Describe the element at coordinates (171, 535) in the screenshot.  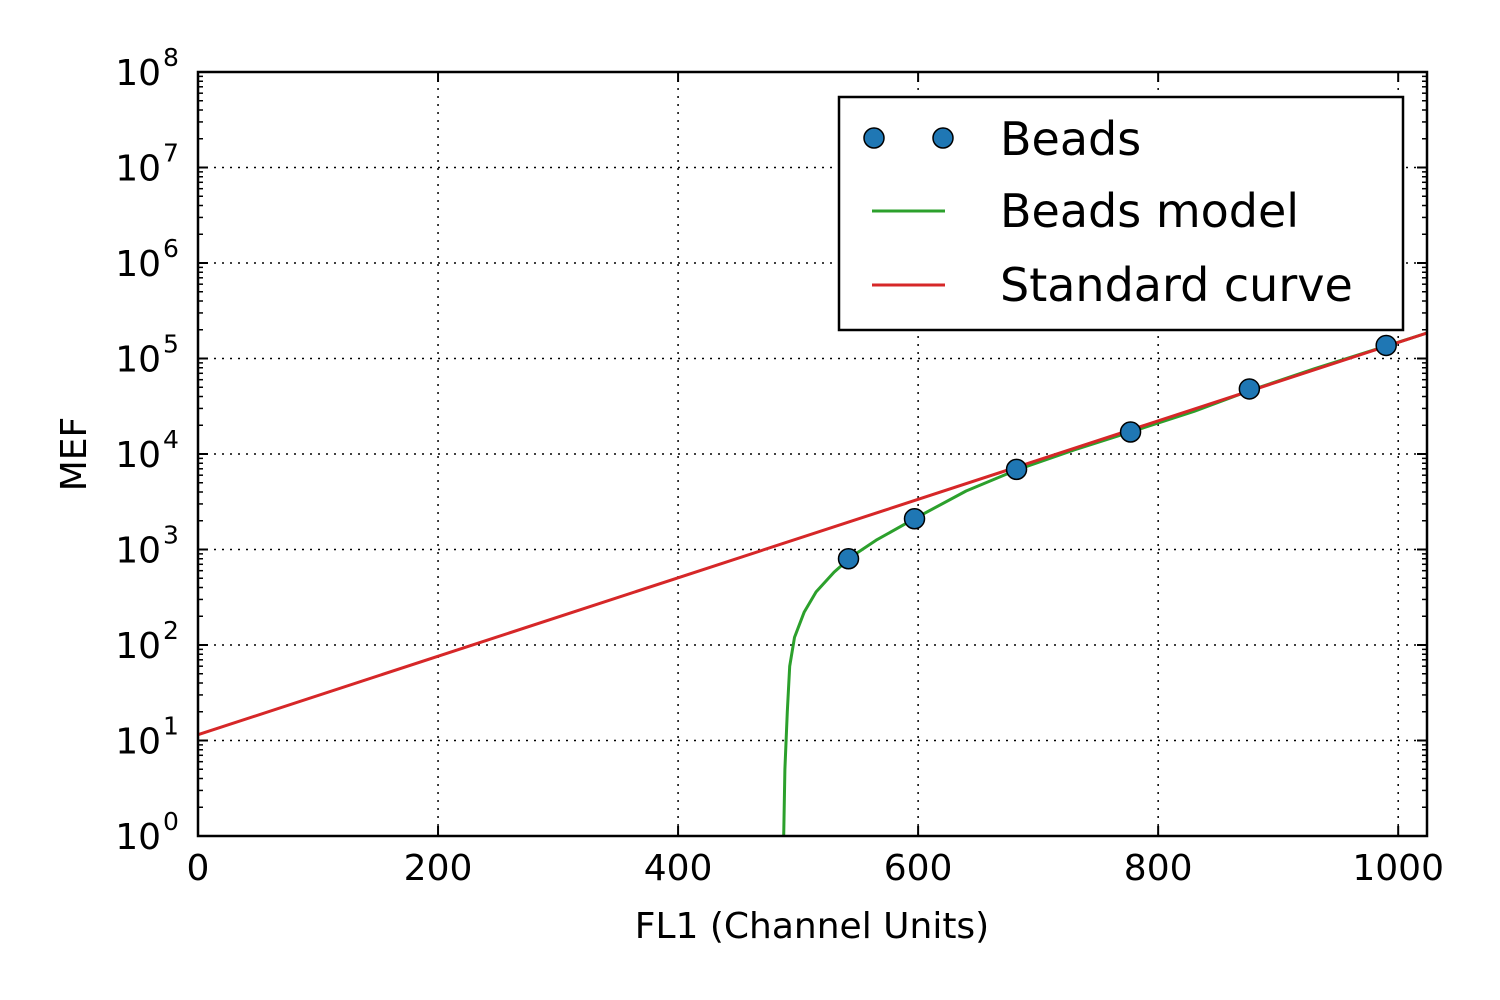
I see `y-tick-label-exponent: 3` at that location.